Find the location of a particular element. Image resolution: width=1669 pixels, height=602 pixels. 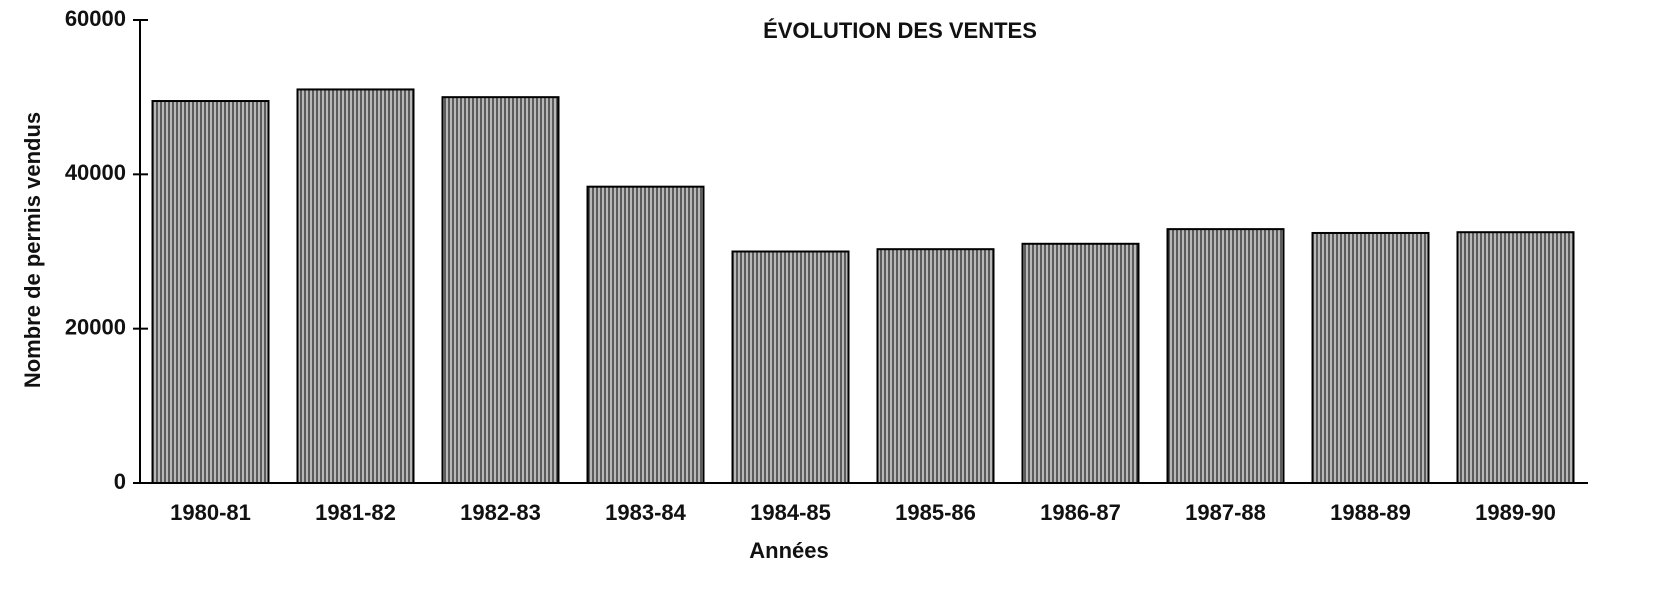

x-tick-label: 1984-85 is located at coordinates (790, 512).